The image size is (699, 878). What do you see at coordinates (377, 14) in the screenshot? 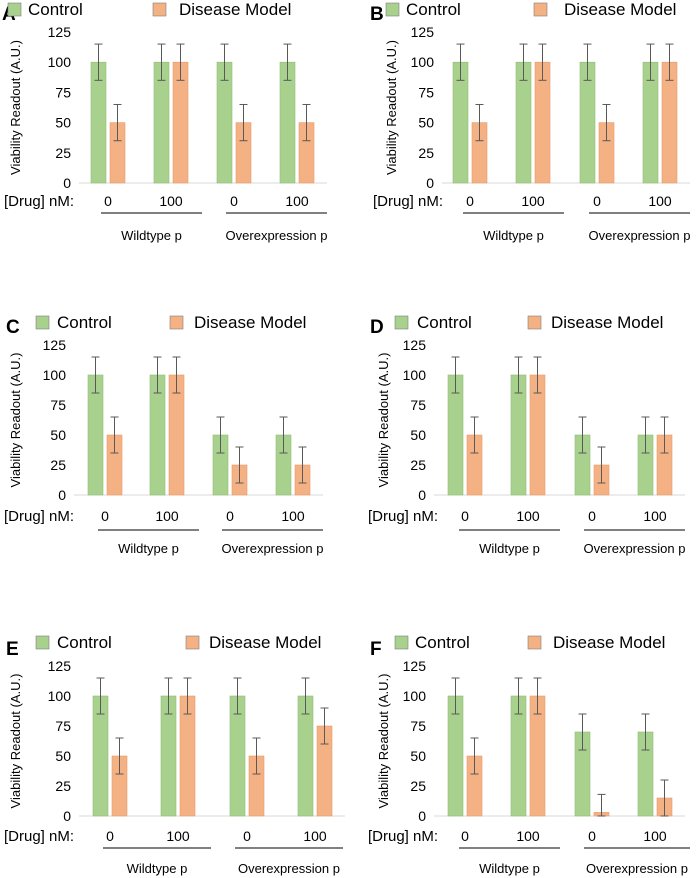
I see `panel-label: B` at bounding box center [377, 14].